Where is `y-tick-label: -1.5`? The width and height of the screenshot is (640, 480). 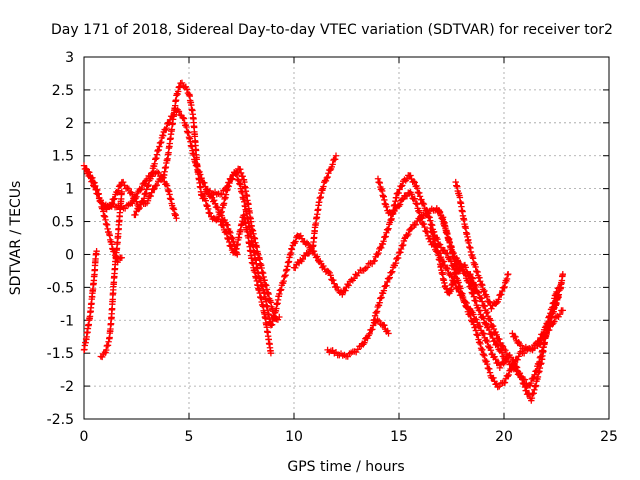 y-tick-label: -1.5 is located at coordinates (60, 354).